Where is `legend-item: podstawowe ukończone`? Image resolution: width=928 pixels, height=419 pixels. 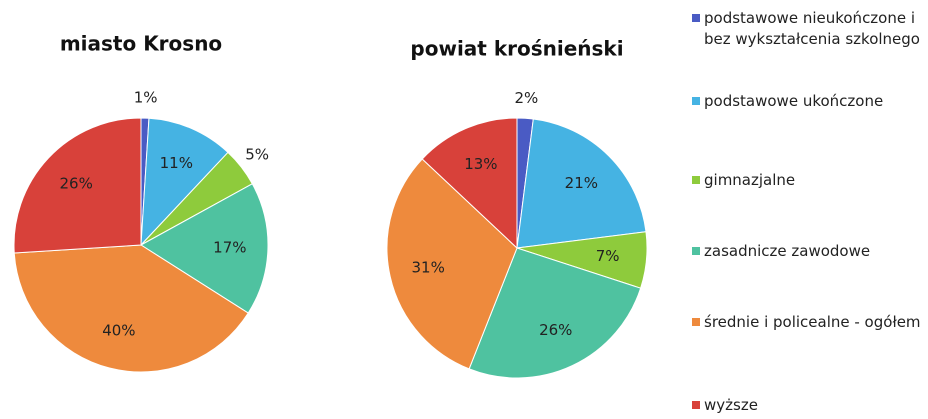
legend-item: podstawowe ukończone is located at coordinates (810, 101).